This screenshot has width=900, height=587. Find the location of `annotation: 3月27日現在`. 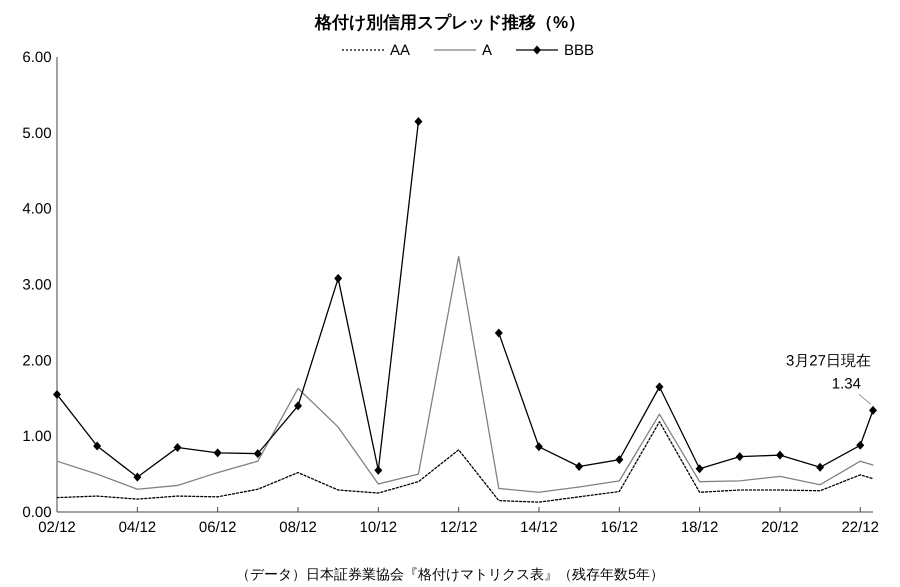

annotation: 3月27日現在 is located at coordinates (828, 361).